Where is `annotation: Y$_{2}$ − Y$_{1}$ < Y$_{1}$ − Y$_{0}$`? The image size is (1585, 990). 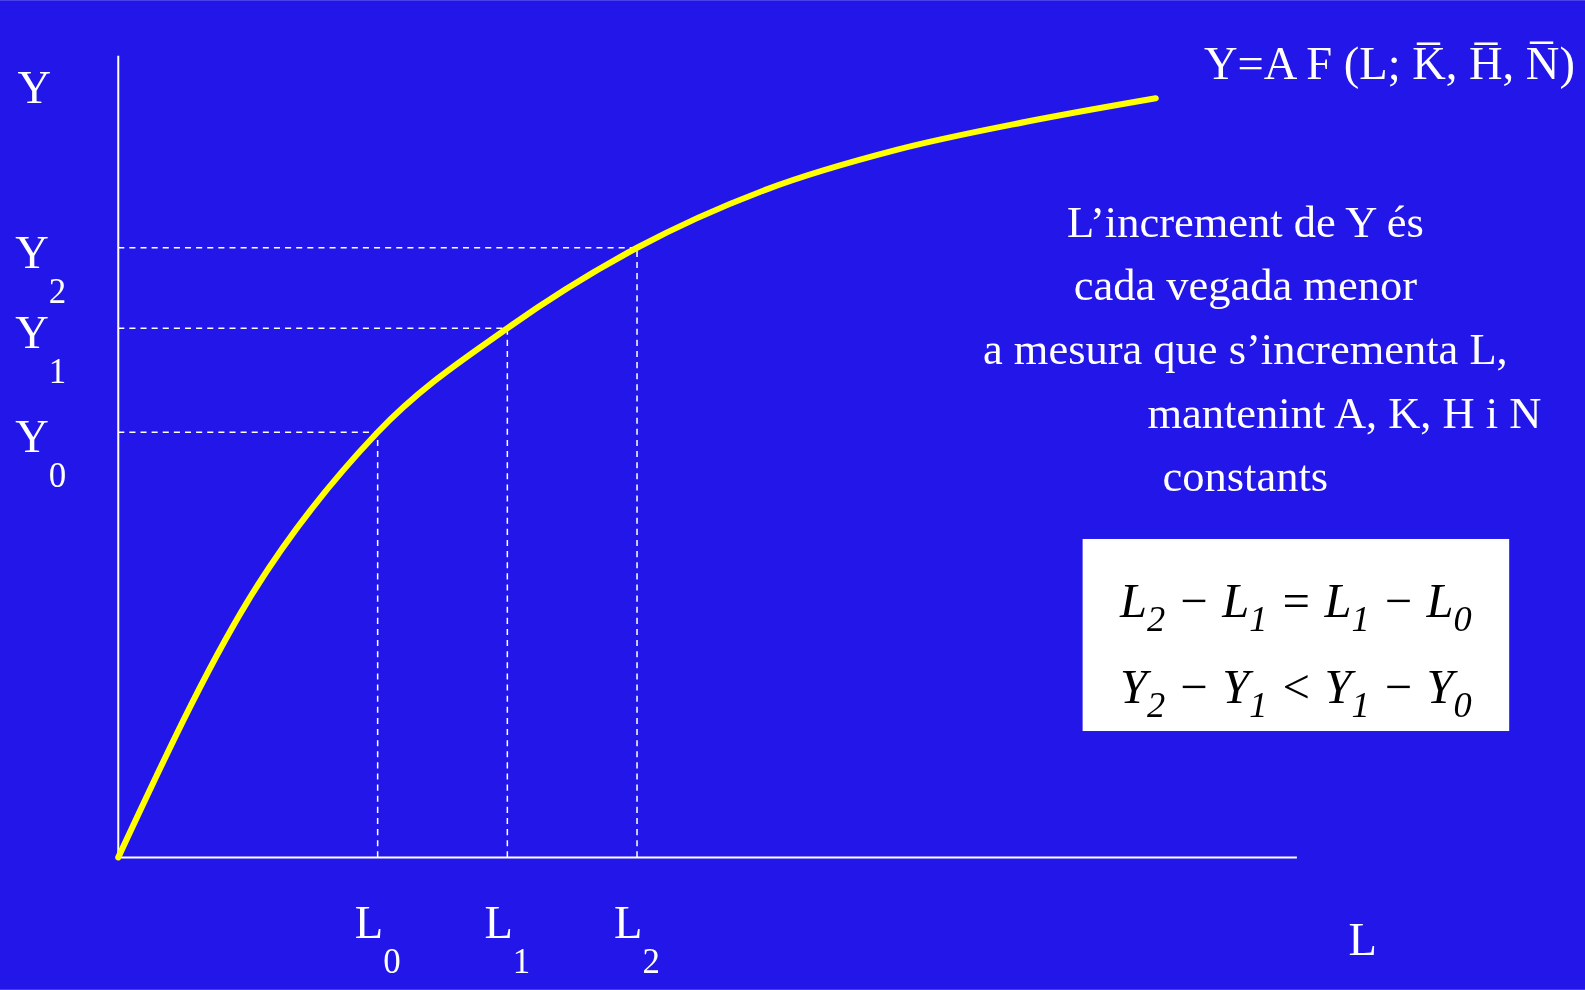
annotation: Y$_{2}$ − Y$_{1}$ < Y$_{1}$ − Y$_{0}$ is located at coordinates (1296, 692).